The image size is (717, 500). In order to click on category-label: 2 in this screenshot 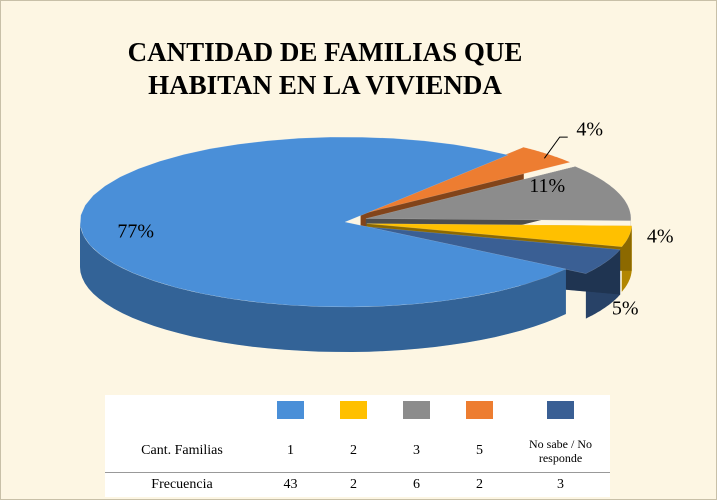, I will do `click(353, 450)`.